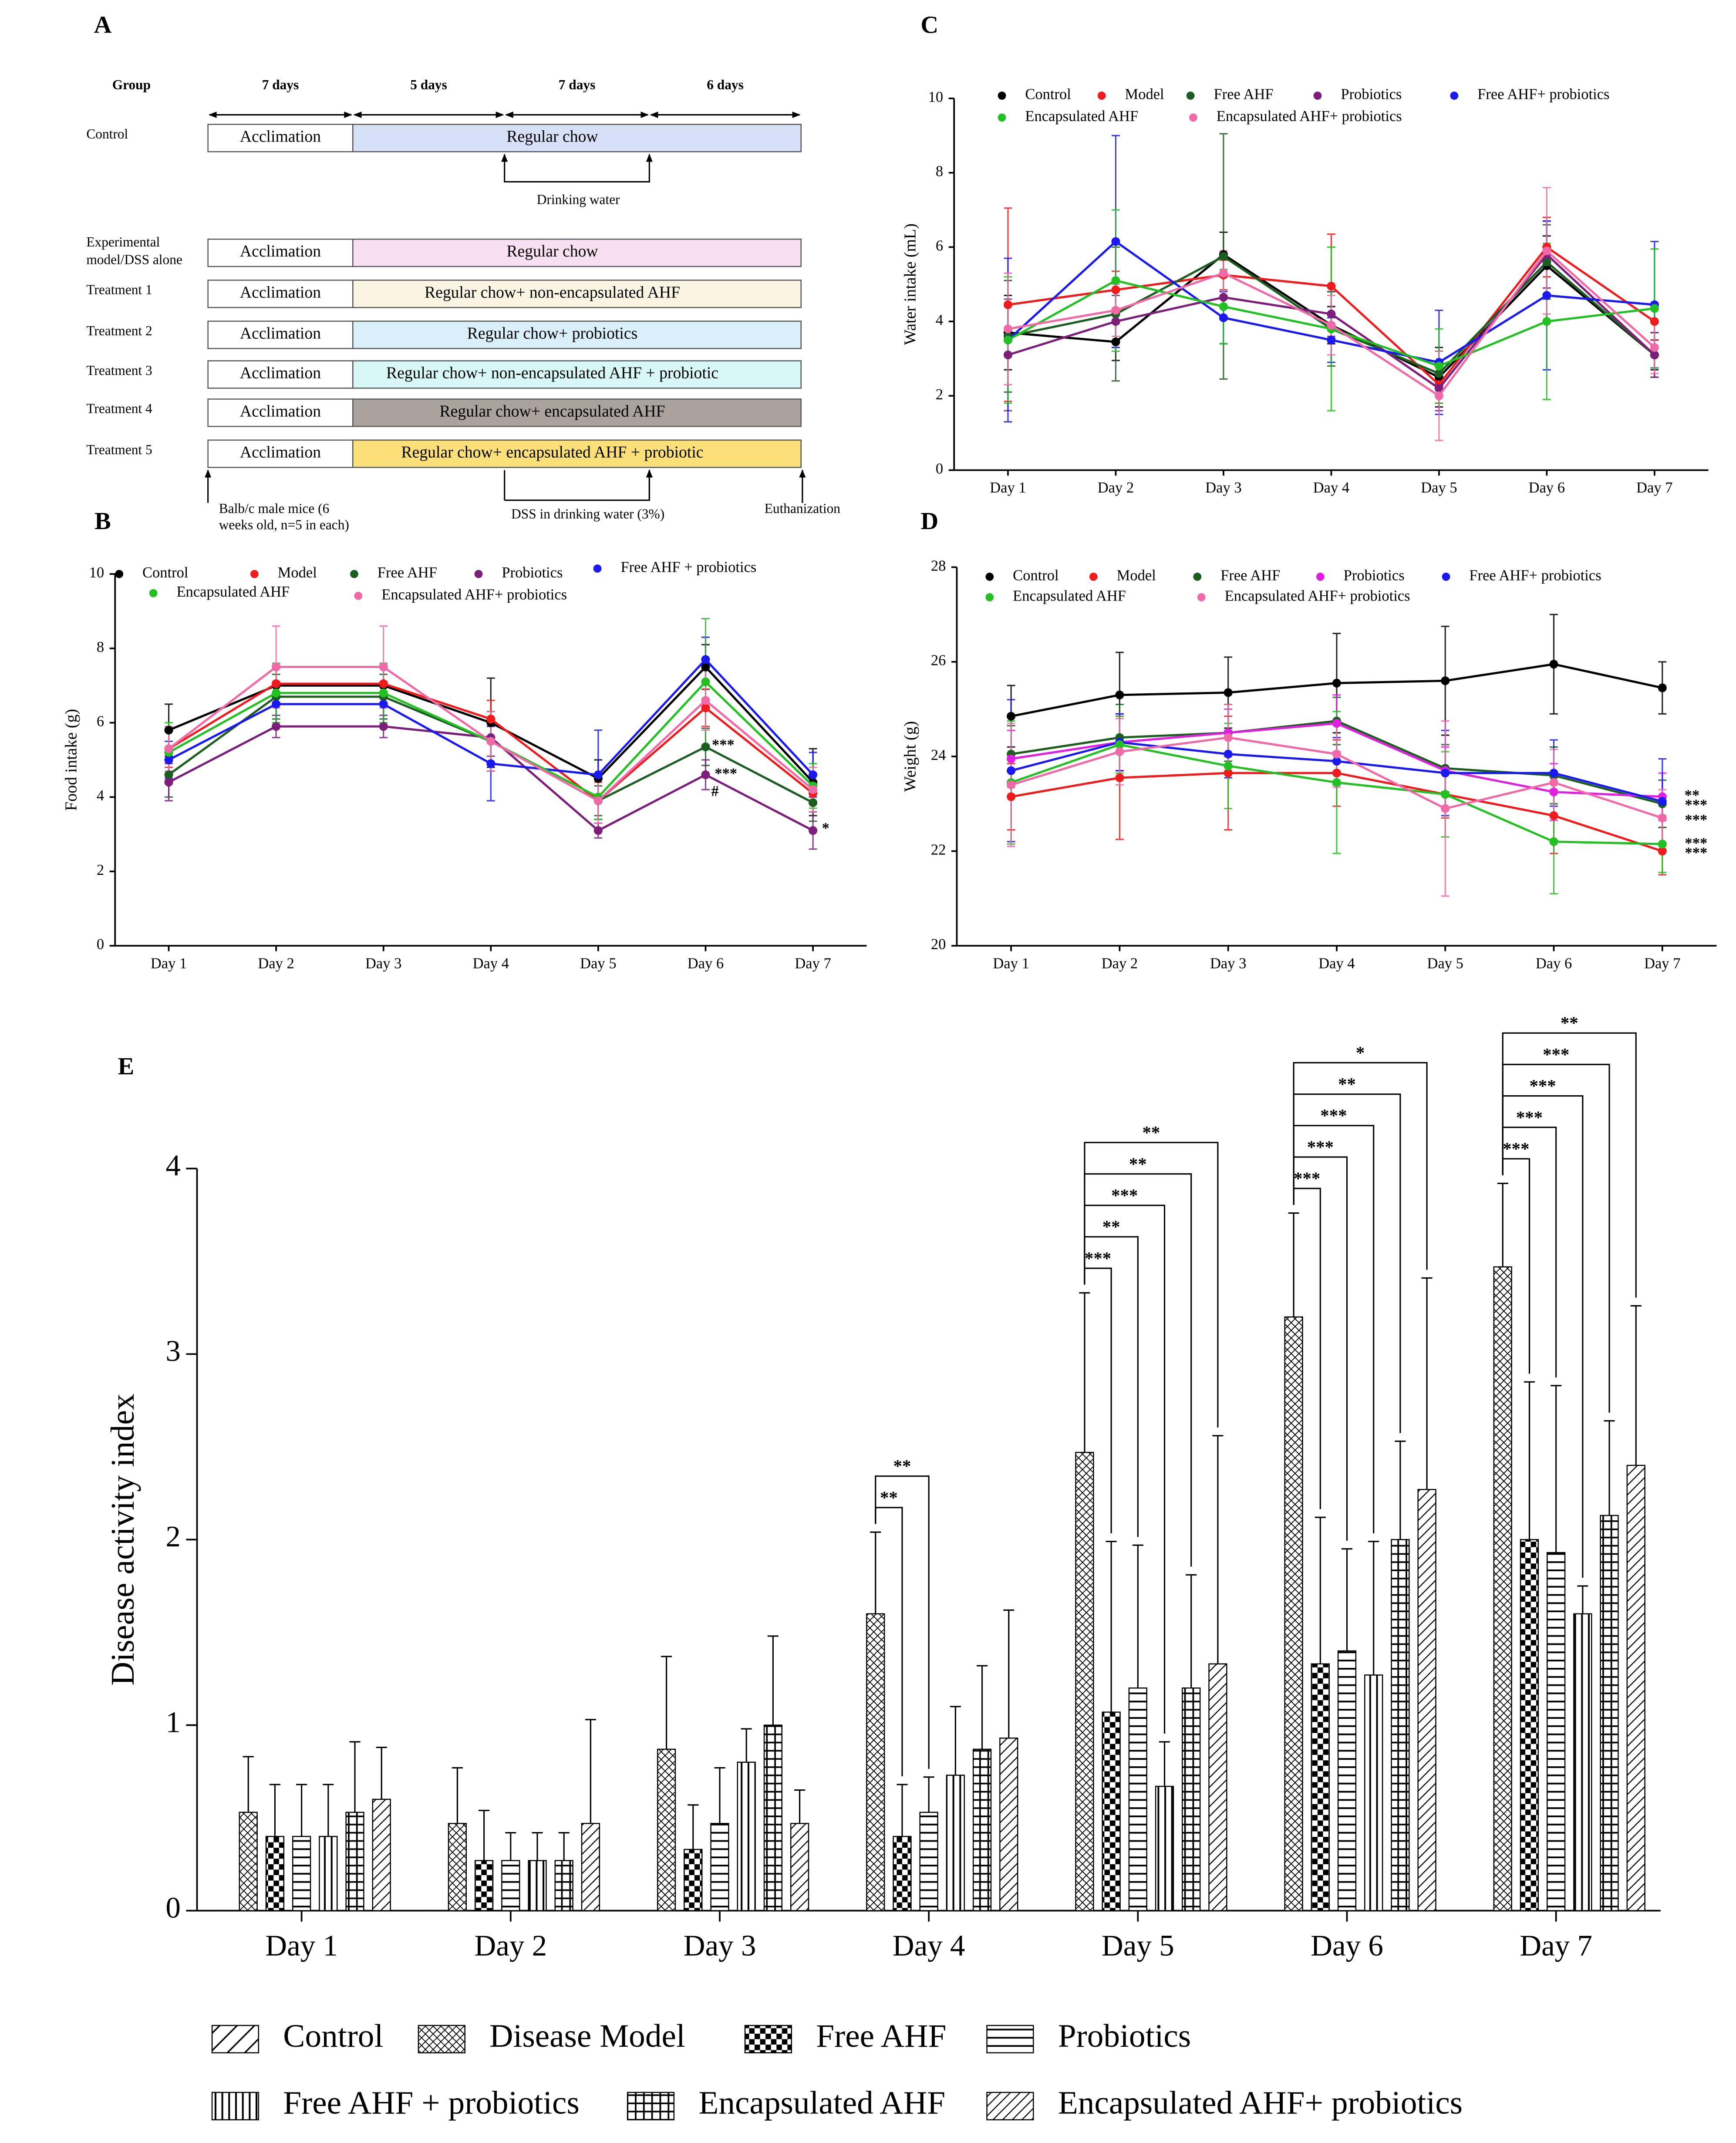 This screenshot has width=1736, height=2143. I want to click on panel-label: E, so click(126, 1066).